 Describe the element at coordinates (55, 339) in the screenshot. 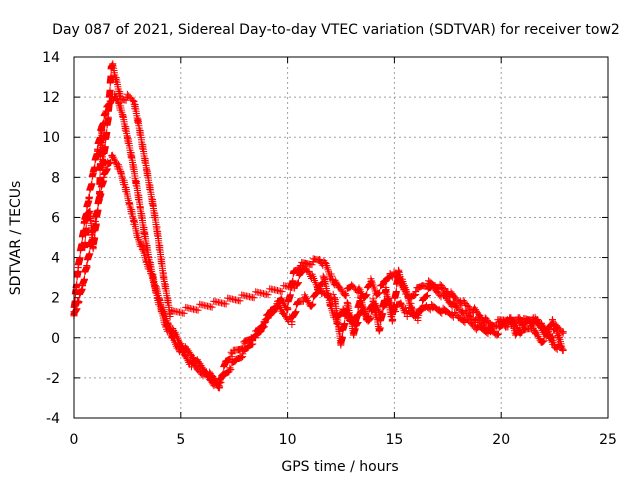

I see `y-tick-label: 0` at that location.